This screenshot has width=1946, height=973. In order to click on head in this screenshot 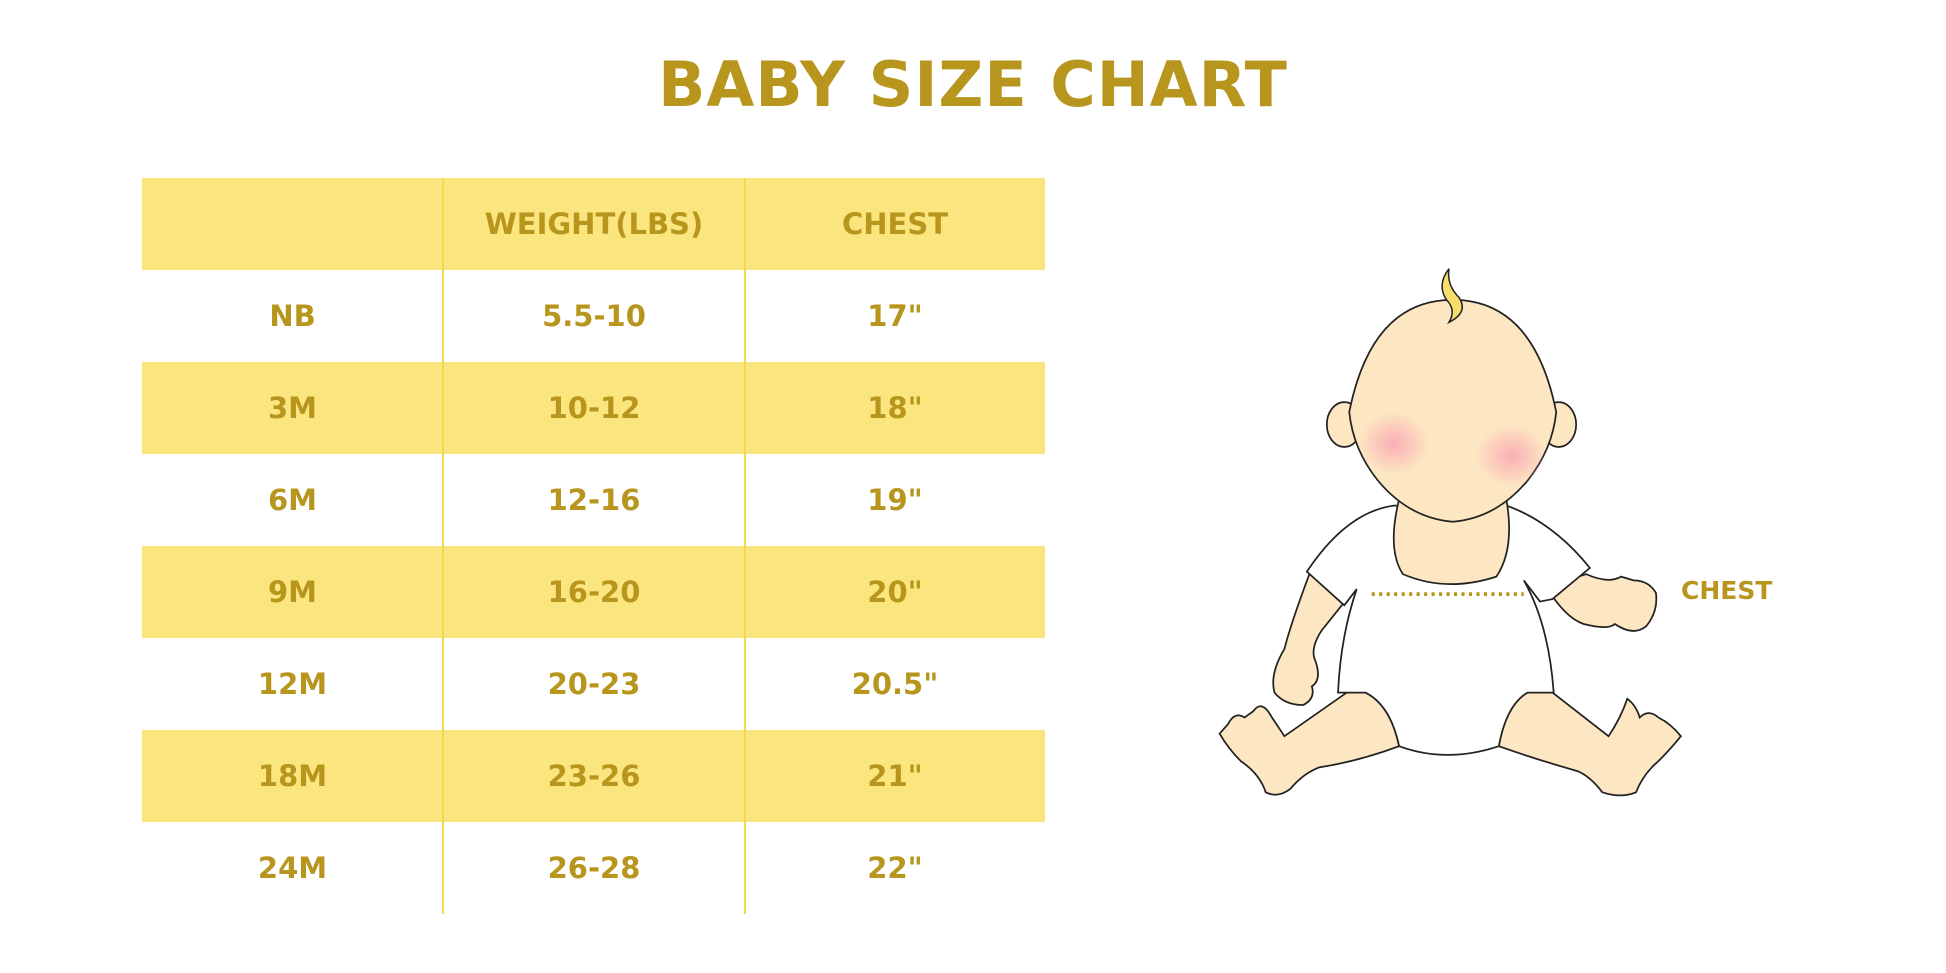, I will do `click(1453, 410)`.